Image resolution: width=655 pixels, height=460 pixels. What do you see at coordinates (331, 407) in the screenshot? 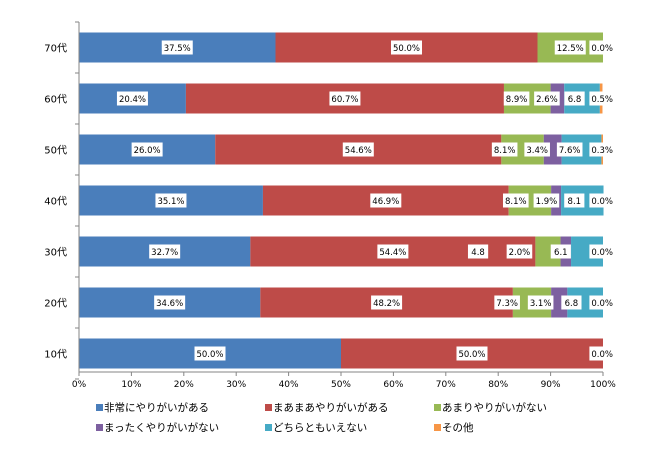
I see `legend-label: まあまあやりがいがある` at bounding box center [331, 407].